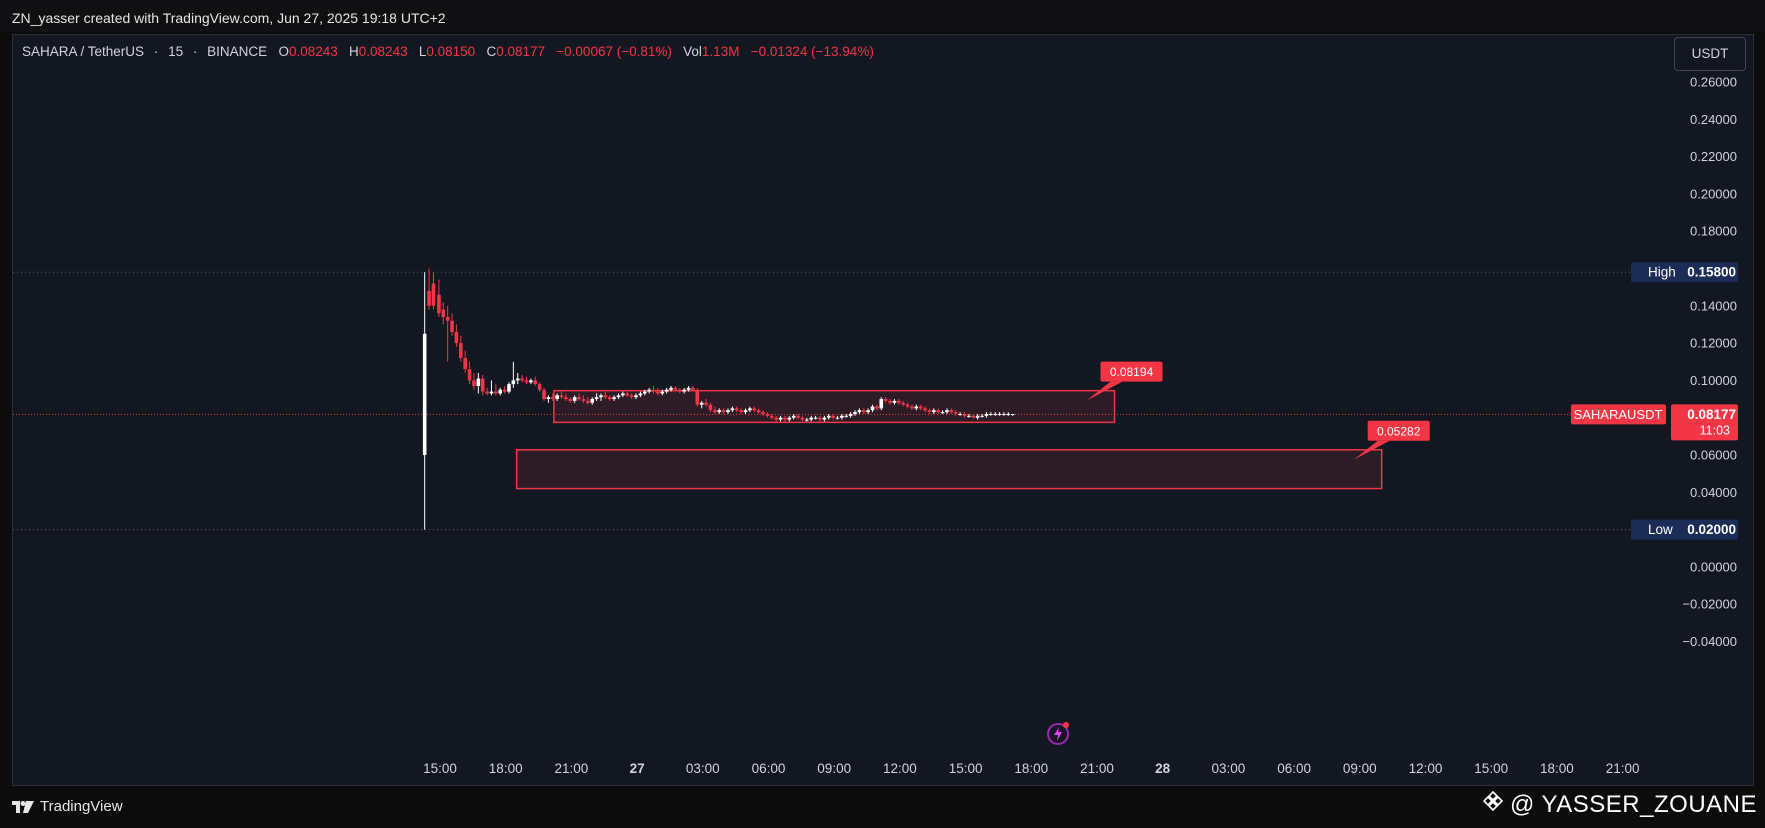 This screenshot has height=828, width=1765. Describe the element at coordinates (1398, 430) in the screenshot. I see `zone-callout-box` at that location.